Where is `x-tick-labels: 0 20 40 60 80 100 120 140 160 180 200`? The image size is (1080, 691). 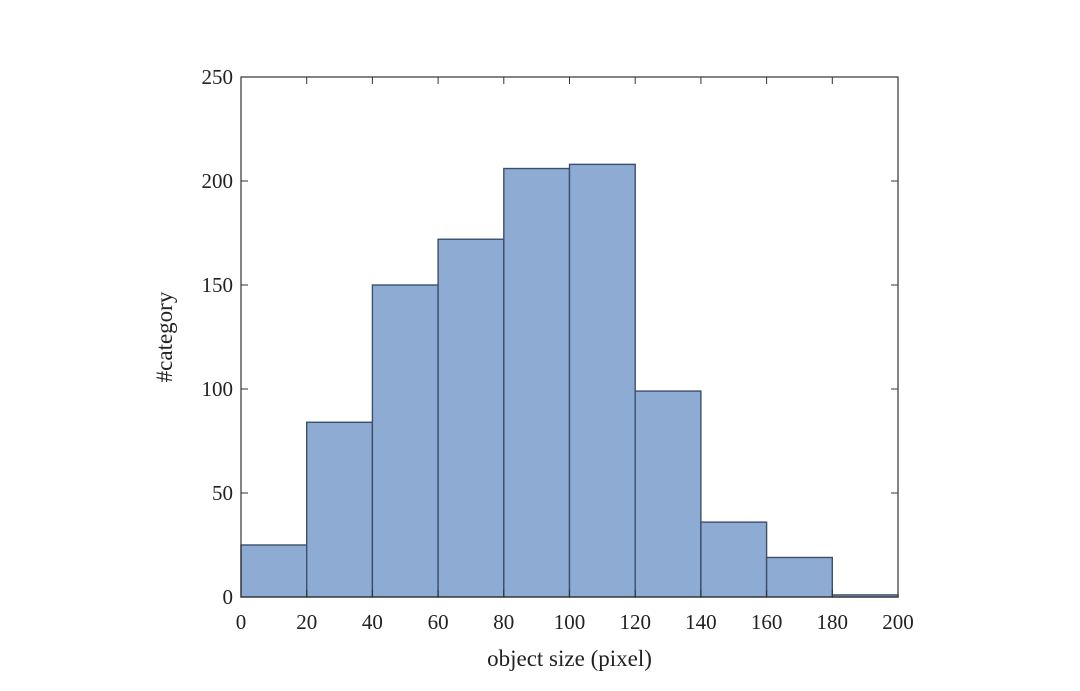
x-tick-labels: 0 20 40 60 80 100 120 140 160 180 200 is located at coordinates (575, 622).